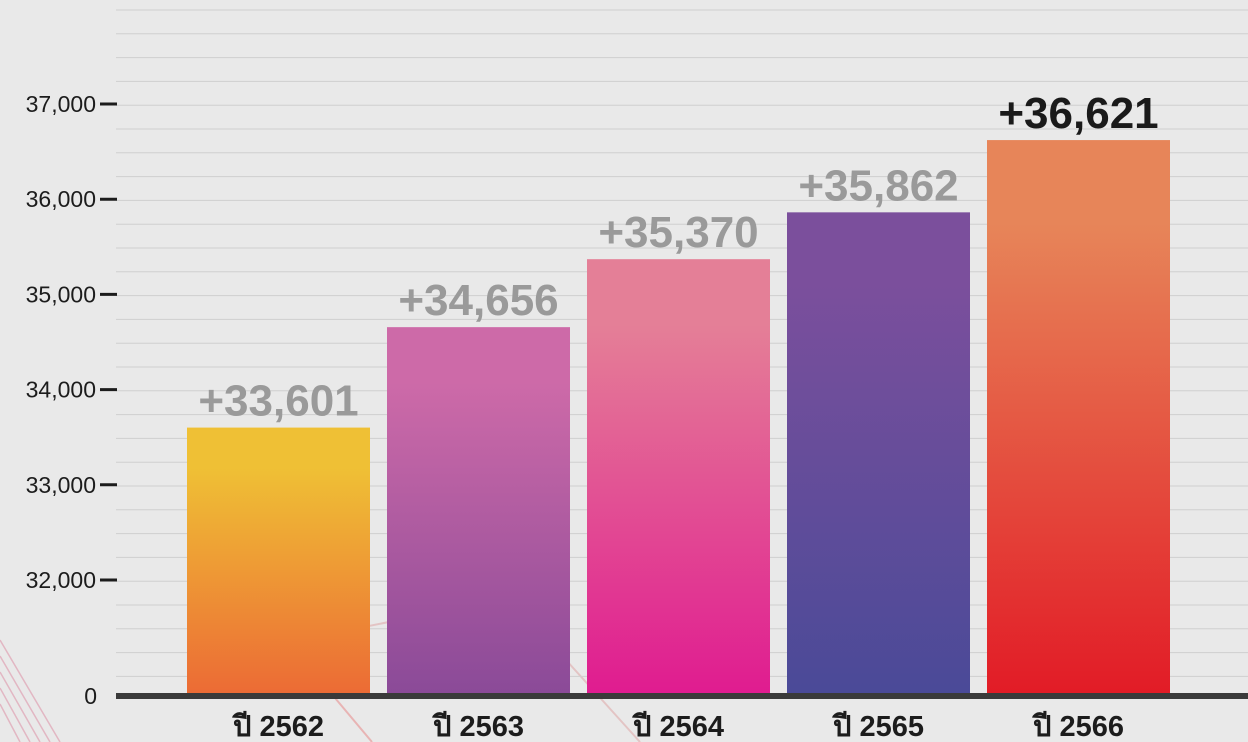 This screenshot has height=742, width=1248. I want to click on x-tick-label: ปี 2564, so click(678, 726).